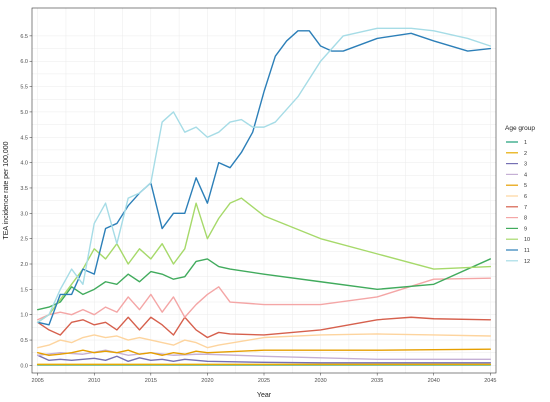 Image resolution: width=550 pixels, height=402 pixels. Describe the element at coordinates (24, 138) in the screenshot. I see `y-tick-label: 4.5` at that location.